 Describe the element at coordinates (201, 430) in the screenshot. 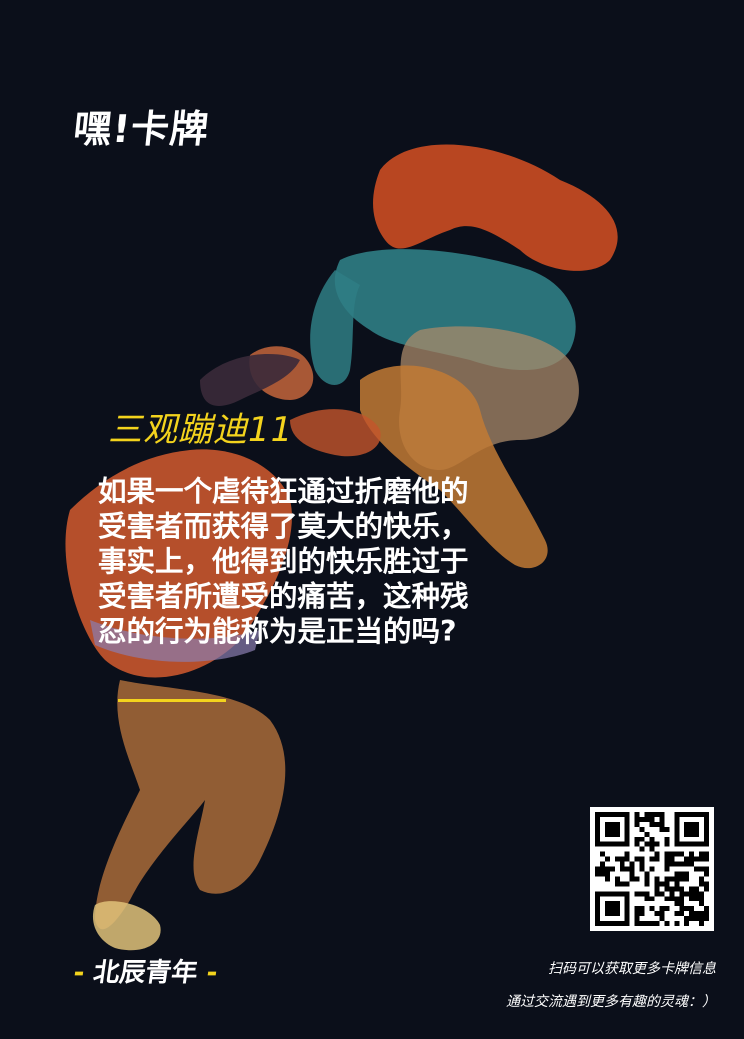

I see `card-title: 三观蹦迪11` at that location.